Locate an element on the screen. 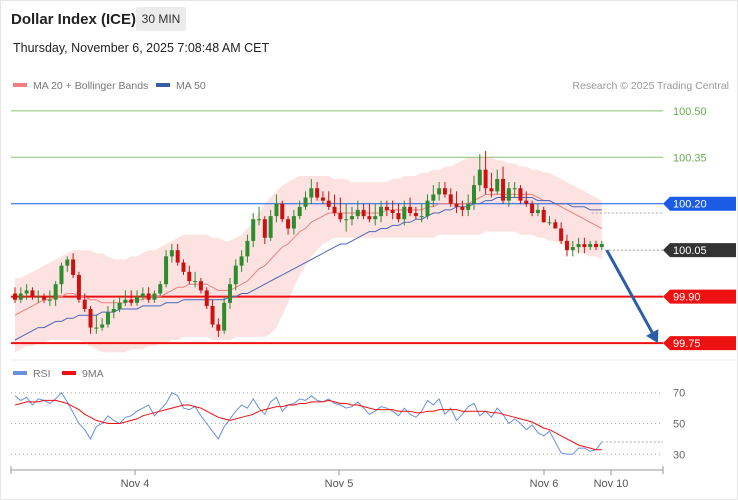  current-price-tag is located at coordinates (699, 250).